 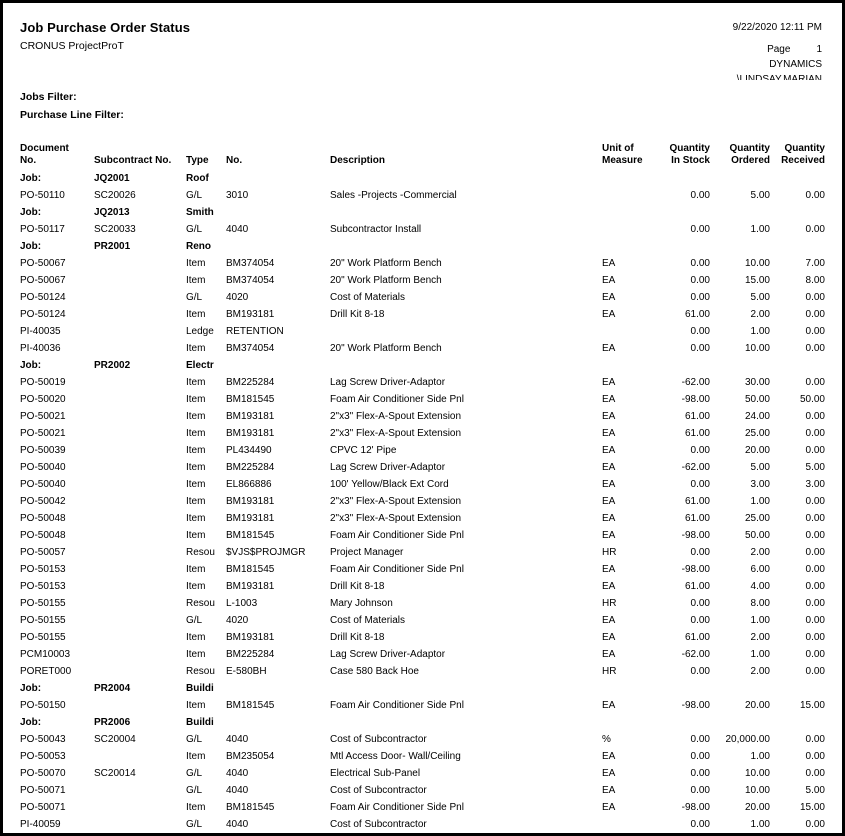 What do you see at coordinates (43, 569) in the screenshot?
I see `cell-document-no: PO-50153` at bounding box center [43, 569].